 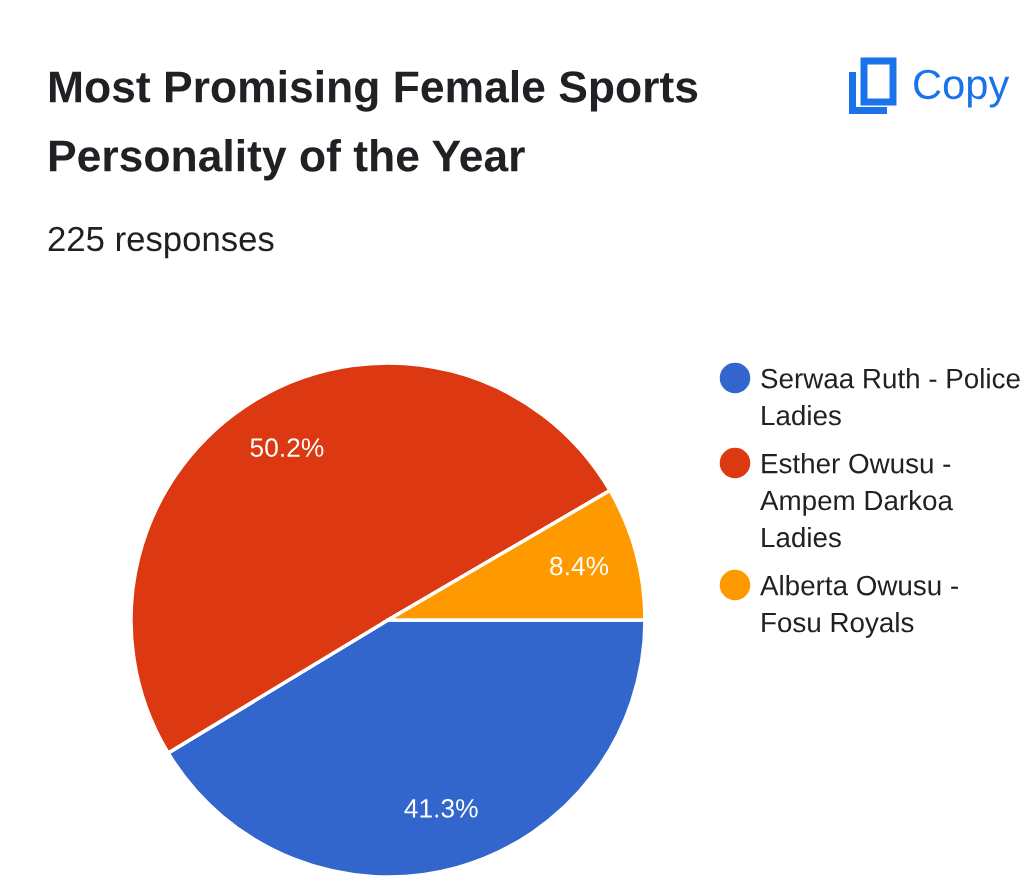 What do you see at coordinates (962, 88) in the screenshot?
I see `text: Copy` at bounding box center [962, 88].